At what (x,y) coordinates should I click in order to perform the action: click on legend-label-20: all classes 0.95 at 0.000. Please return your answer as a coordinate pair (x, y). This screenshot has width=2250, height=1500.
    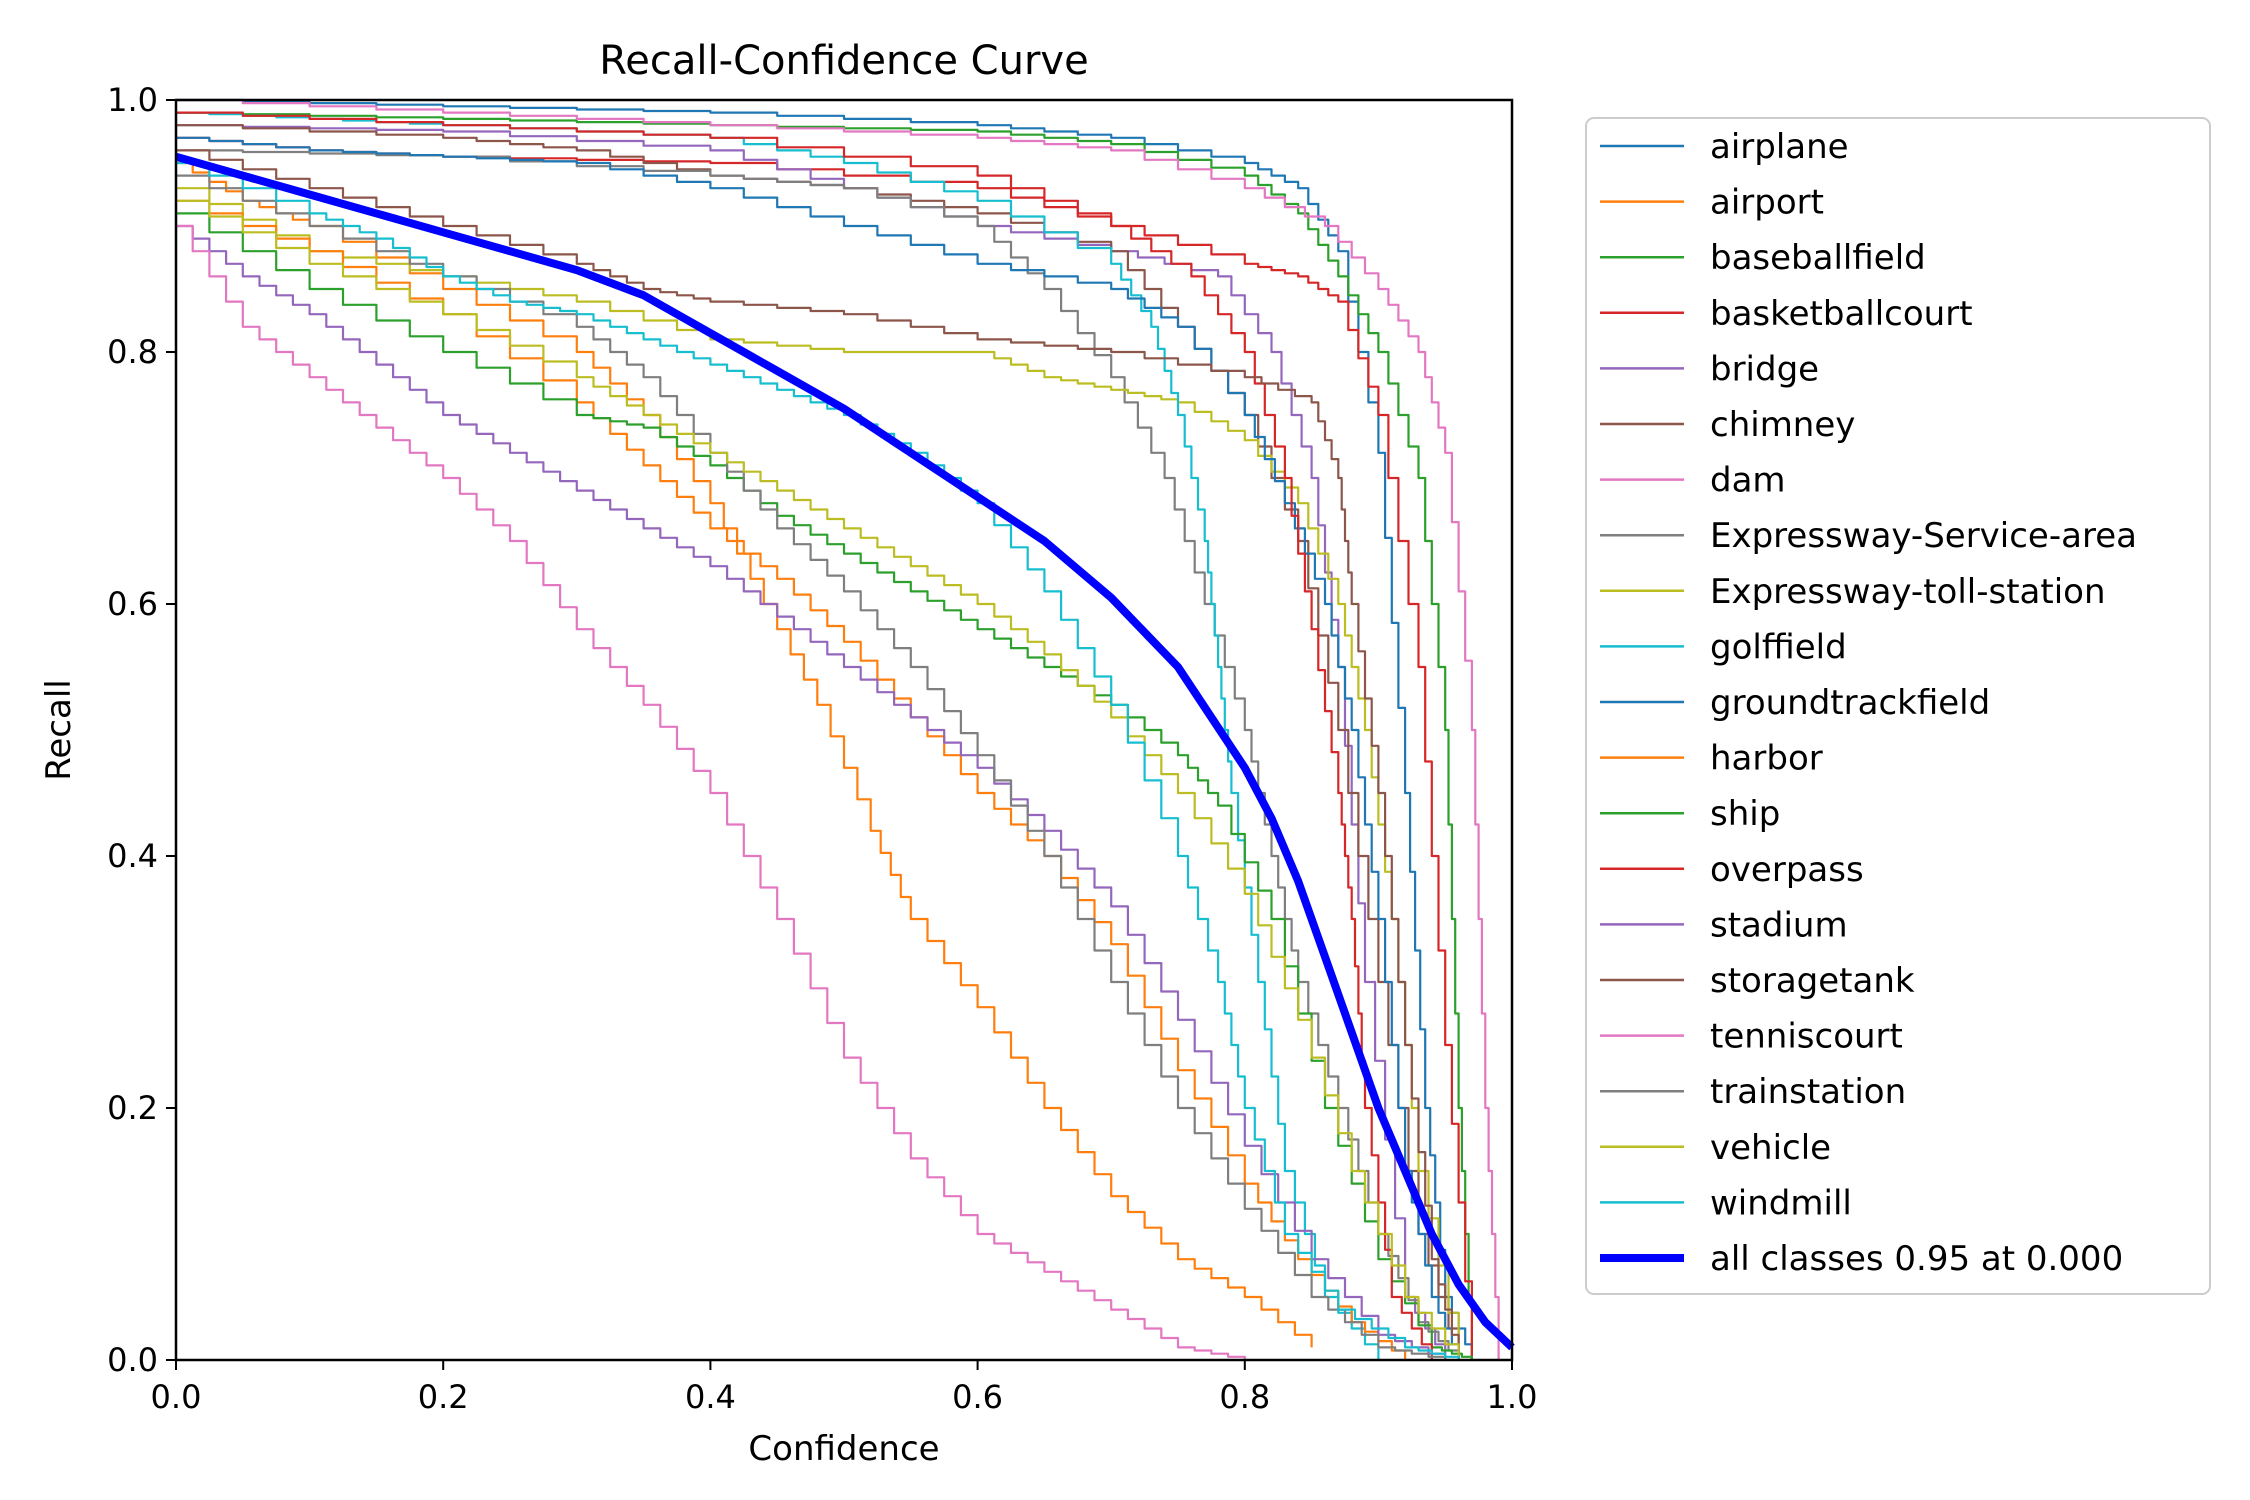
    Looking at the image, I should click on (1916, 1259).